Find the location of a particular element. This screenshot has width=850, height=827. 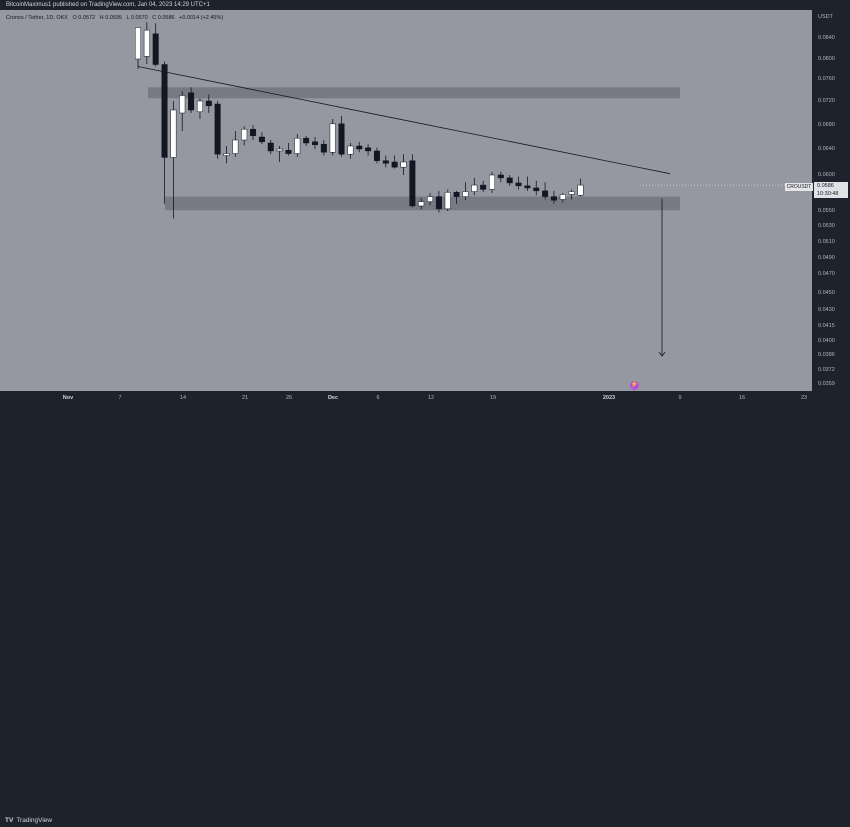

time-tick-label: 6 is located at coordinates (378, 398).